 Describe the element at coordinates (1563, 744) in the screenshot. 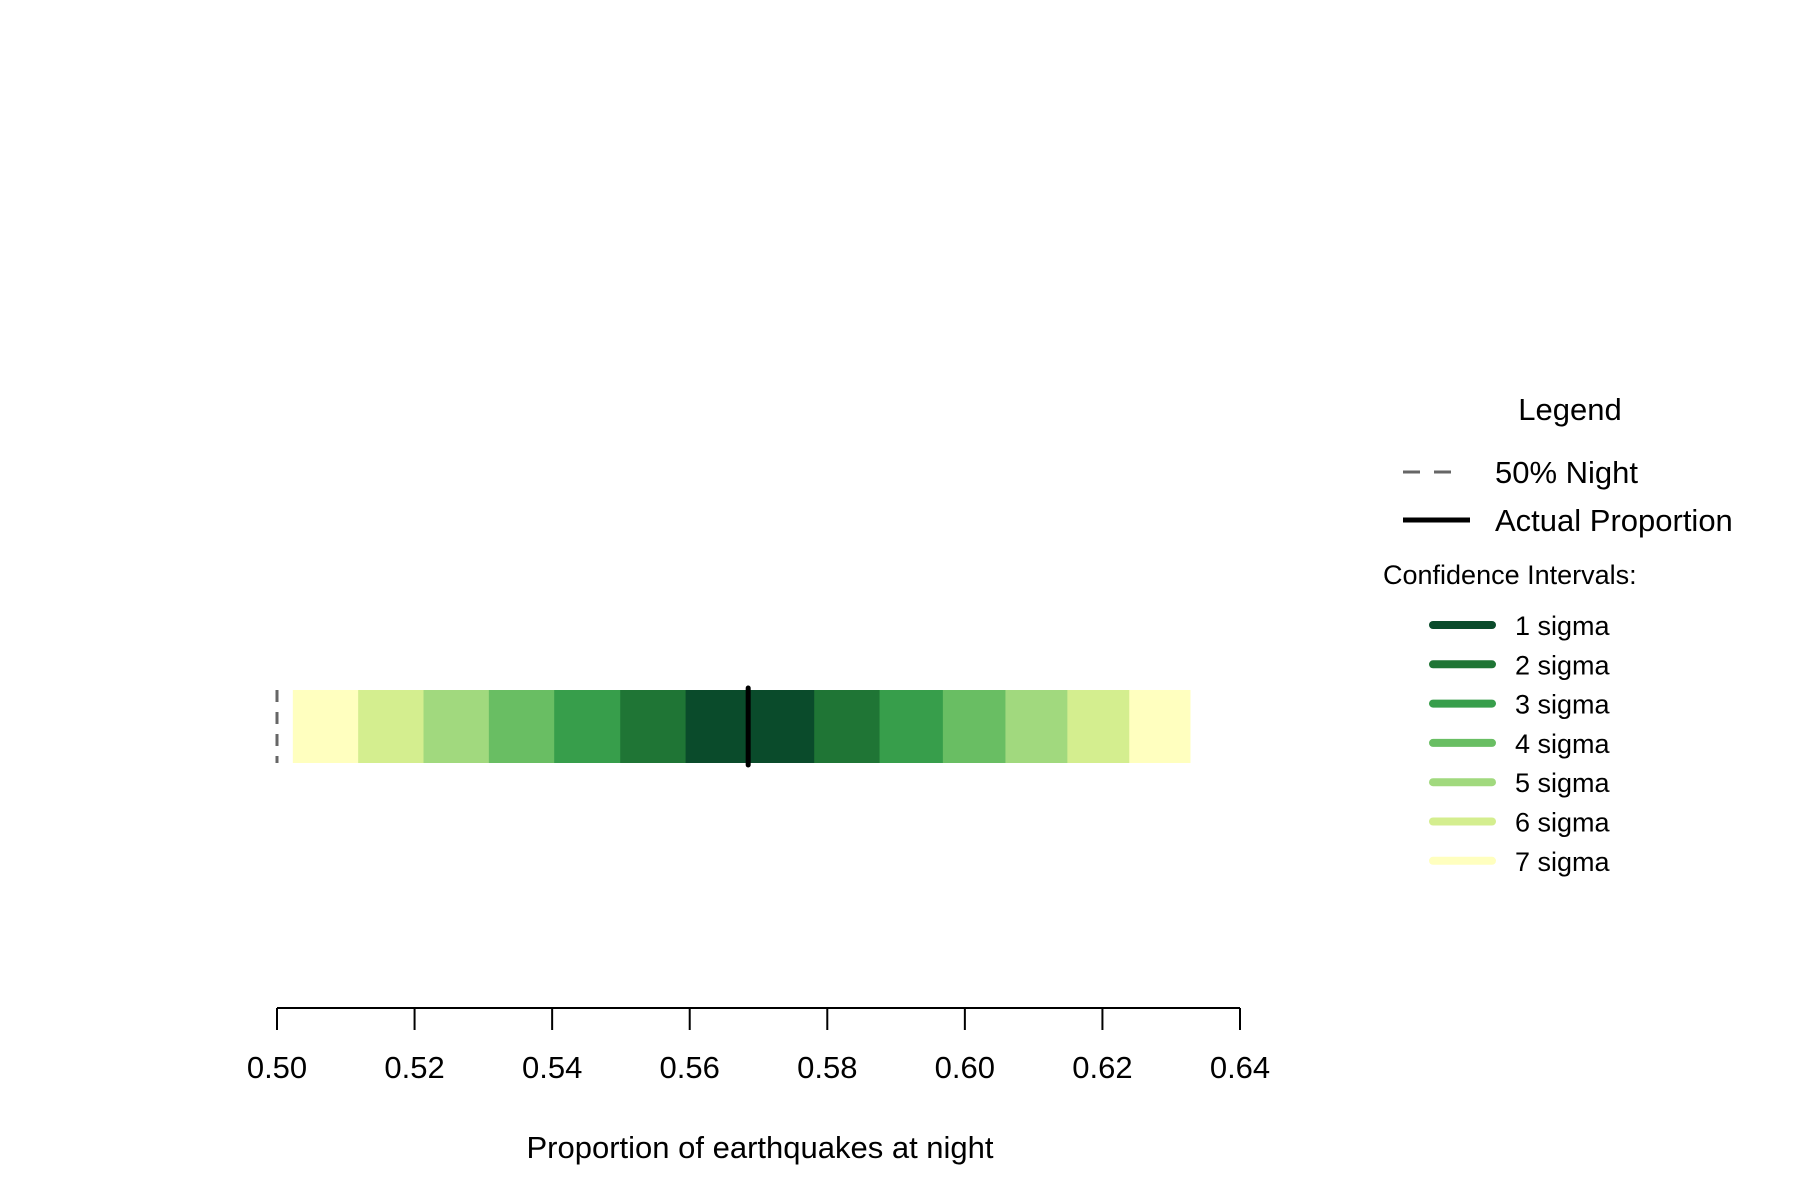

I see `legend-ci-label: 4 sigma` at that location.